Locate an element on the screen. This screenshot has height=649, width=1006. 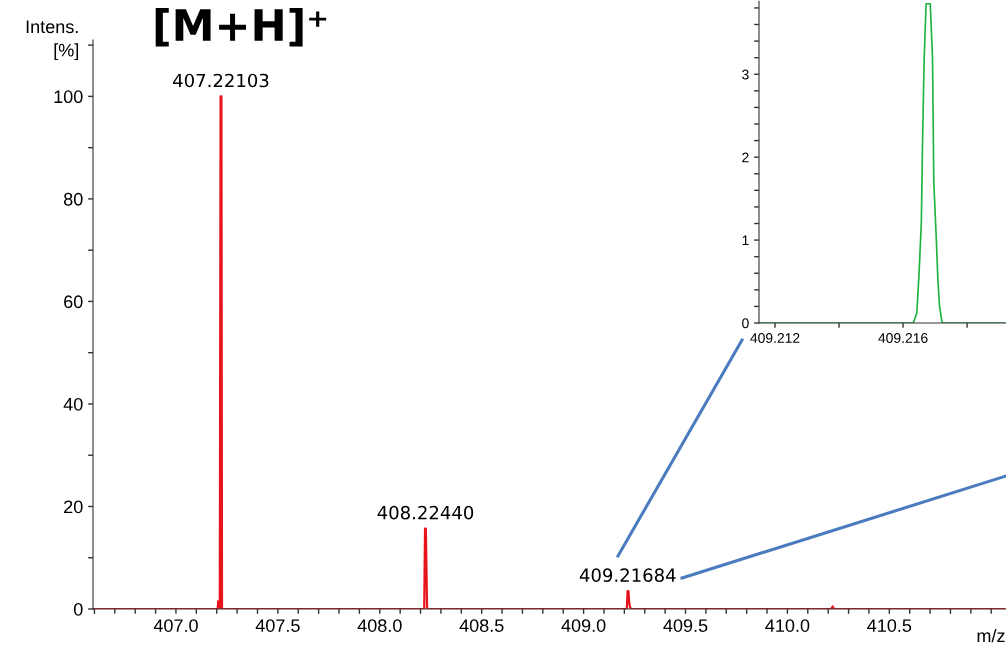
y-tick-label: 3 is located at coordinates (745, 74).